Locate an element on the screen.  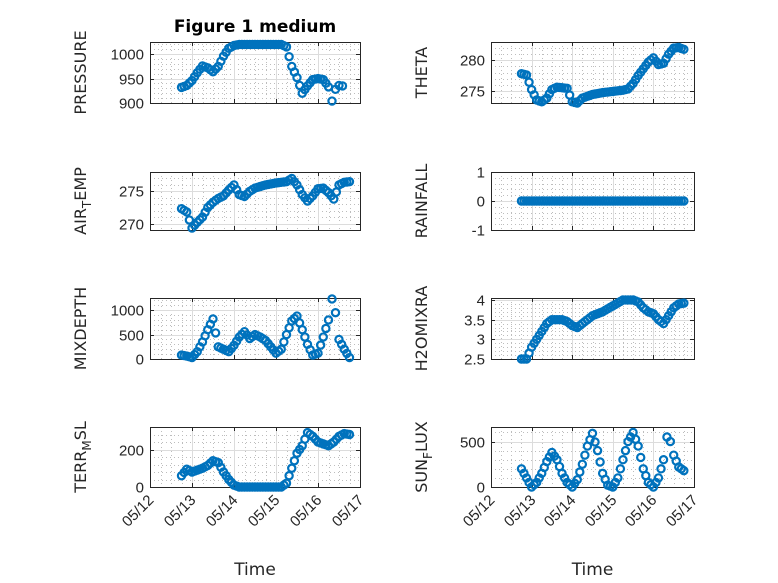
subplot-5: 0 500 1000 MIXDEPTH is located at coordinates (216, 328).